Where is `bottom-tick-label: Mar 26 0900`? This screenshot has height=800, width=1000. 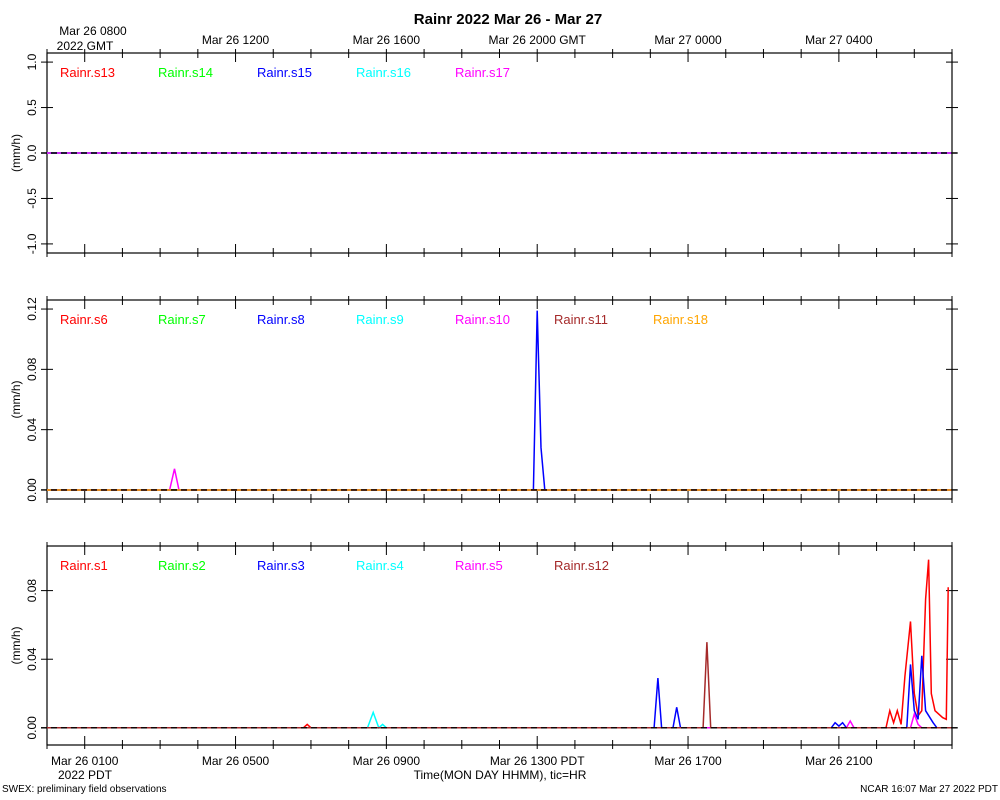 bottom-tick-label: Mar 26 0900 is located at coordinates (387, 761).